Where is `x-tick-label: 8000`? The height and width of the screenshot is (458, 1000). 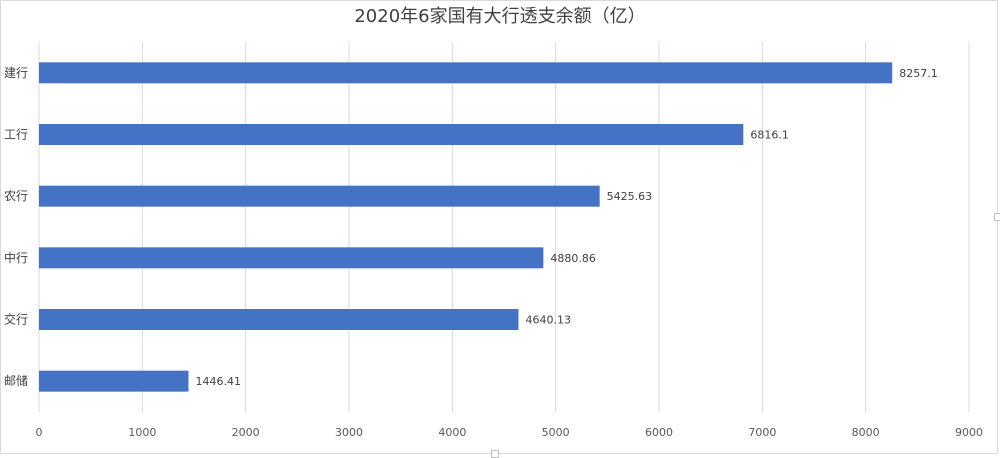
x-tick-label: 8000 is located at coordinates (866, 432).